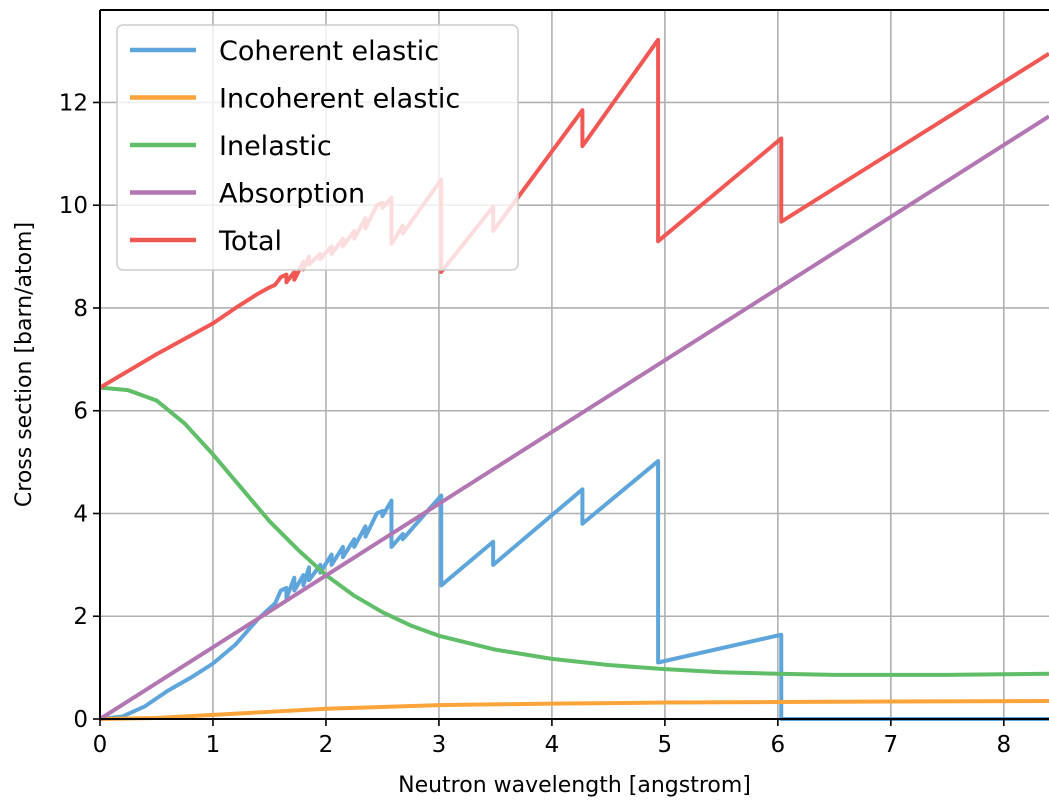  What do you see at coordinates (326, 745) in the screenshot?
I see `x-tick-label: 2` at bounding box center [326, 745].